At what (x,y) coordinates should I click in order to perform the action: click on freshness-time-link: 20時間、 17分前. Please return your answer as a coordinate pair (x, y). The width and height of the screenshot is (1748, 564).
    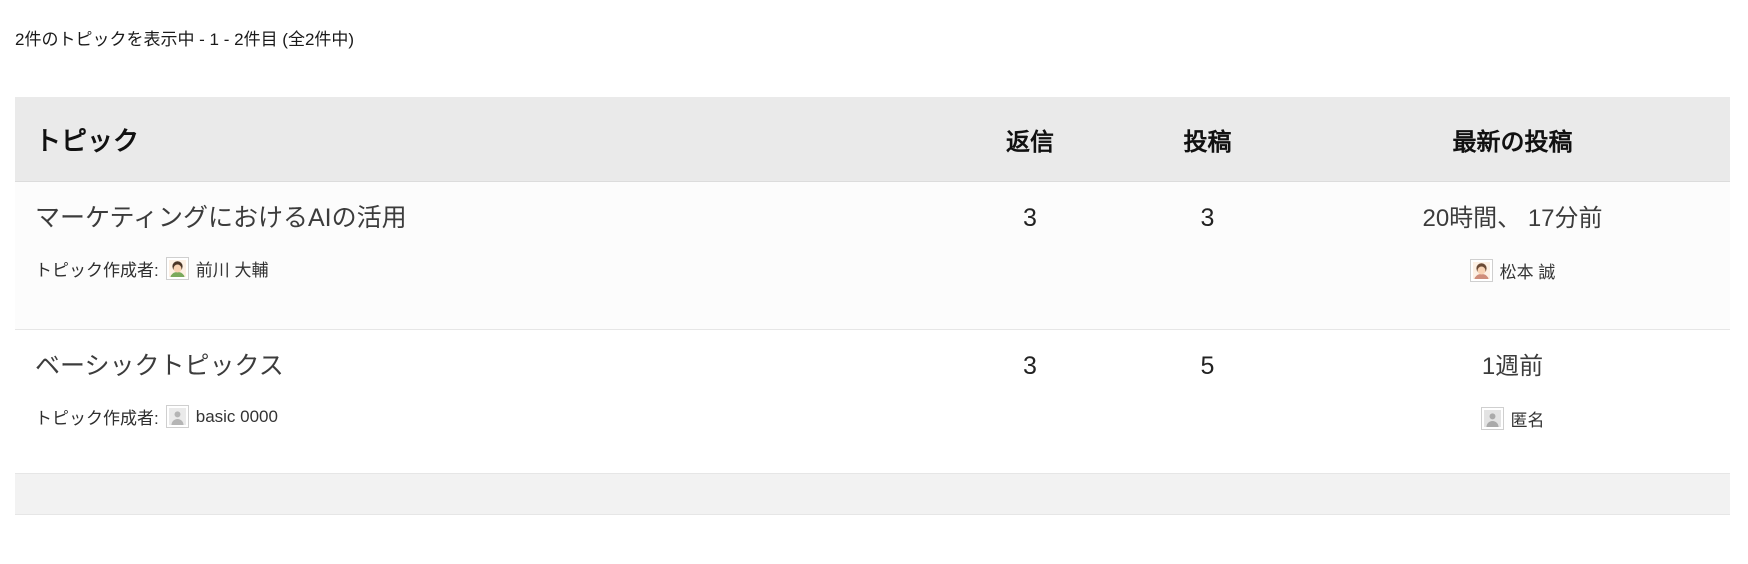
    Looking at the image, I should click on (1512, 218).